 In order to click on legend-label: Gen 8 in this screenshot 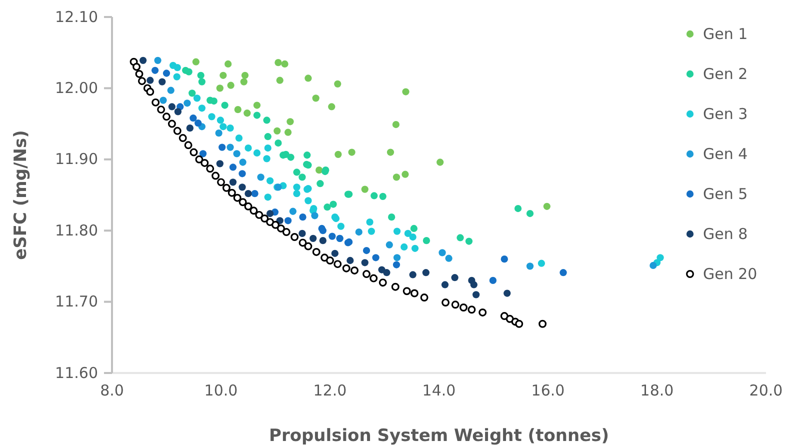, I will do `click(725, 234)`.